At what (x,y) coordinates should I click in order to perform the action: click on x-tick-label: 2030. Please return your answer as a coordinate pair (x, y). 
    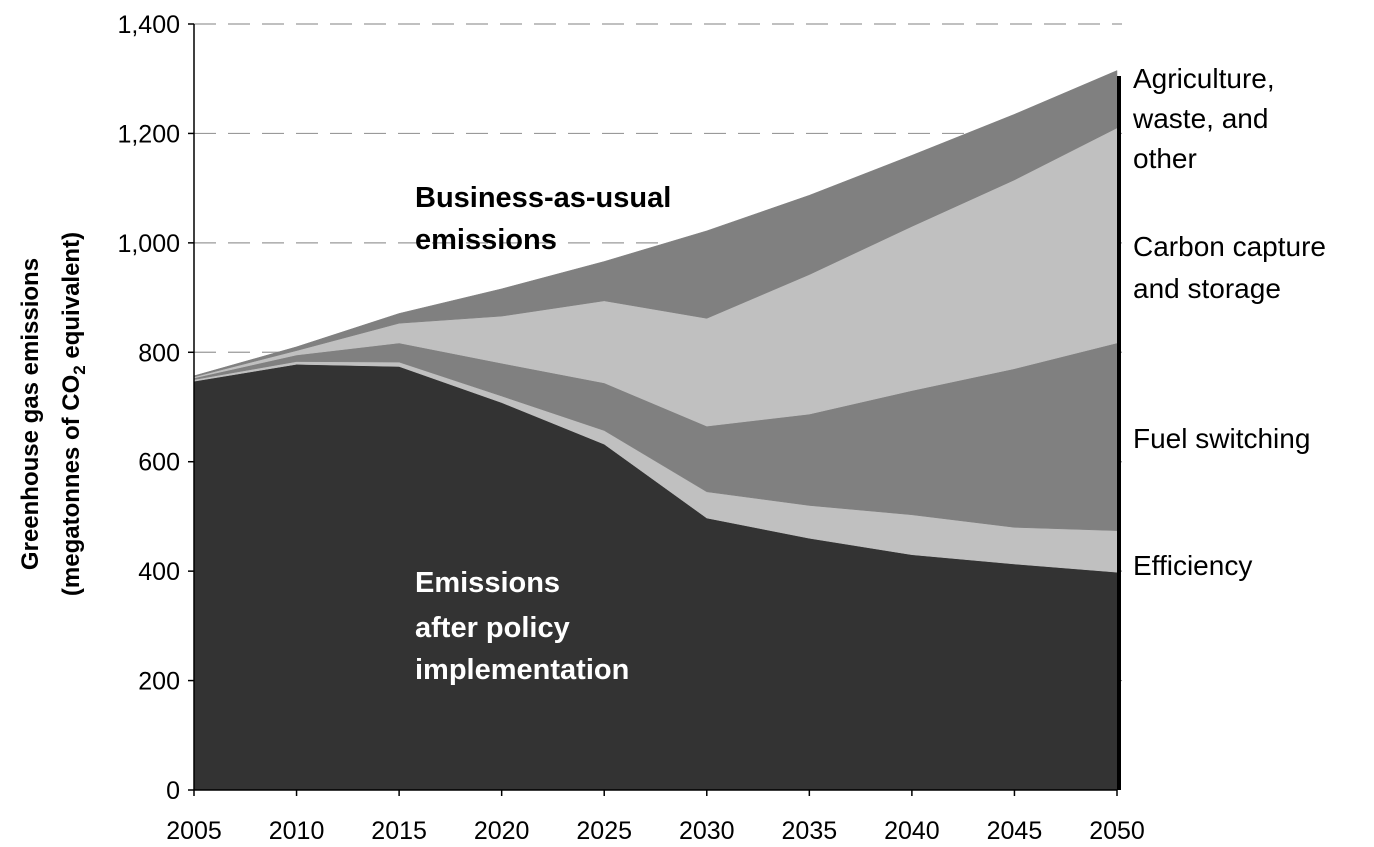
    Looking at the image, I should click on (707, 831).